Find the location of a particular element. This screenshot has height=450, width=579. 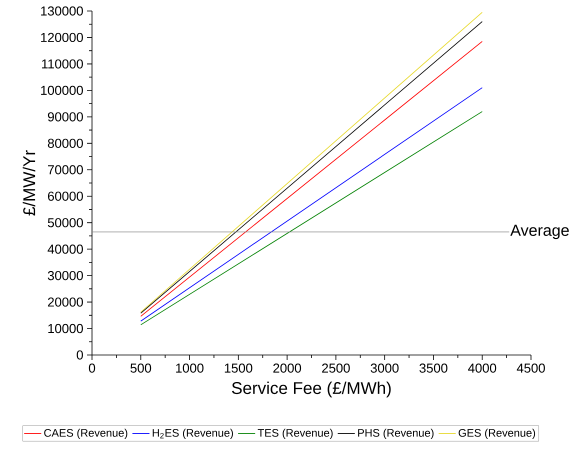

y-tick-label: 0 is located at coordinates (79, 355).